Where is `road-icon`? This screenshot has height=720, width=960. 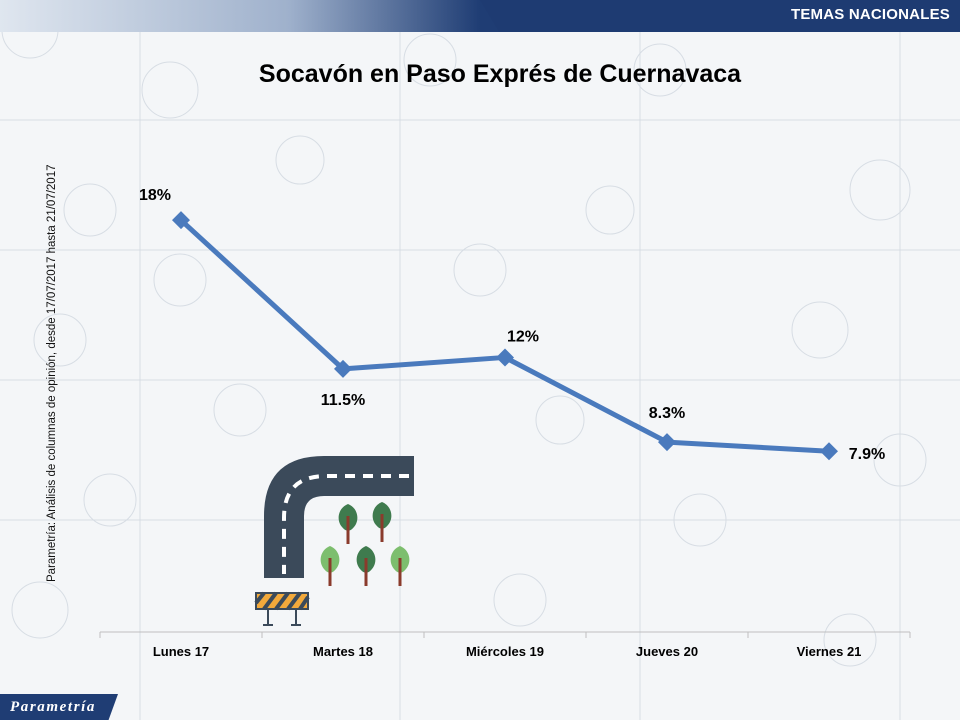 road-icon is located at coordinates (339, 517).